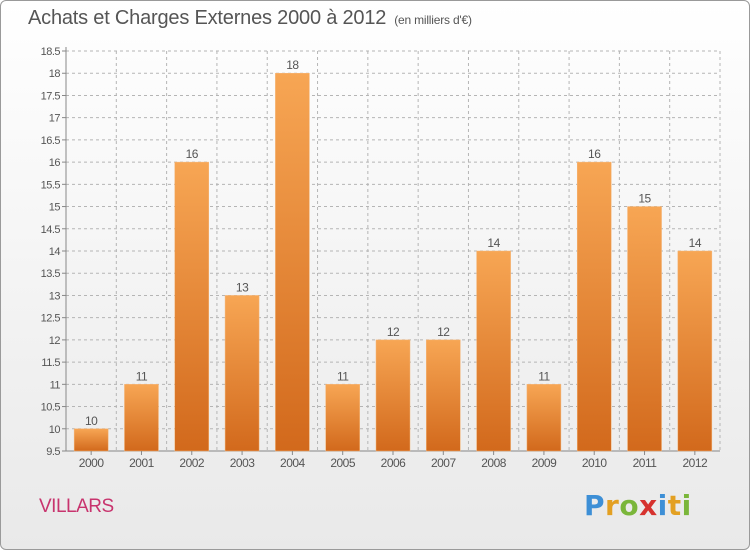  I want to click on y-tick-label: 16.5, so click(51, 141).